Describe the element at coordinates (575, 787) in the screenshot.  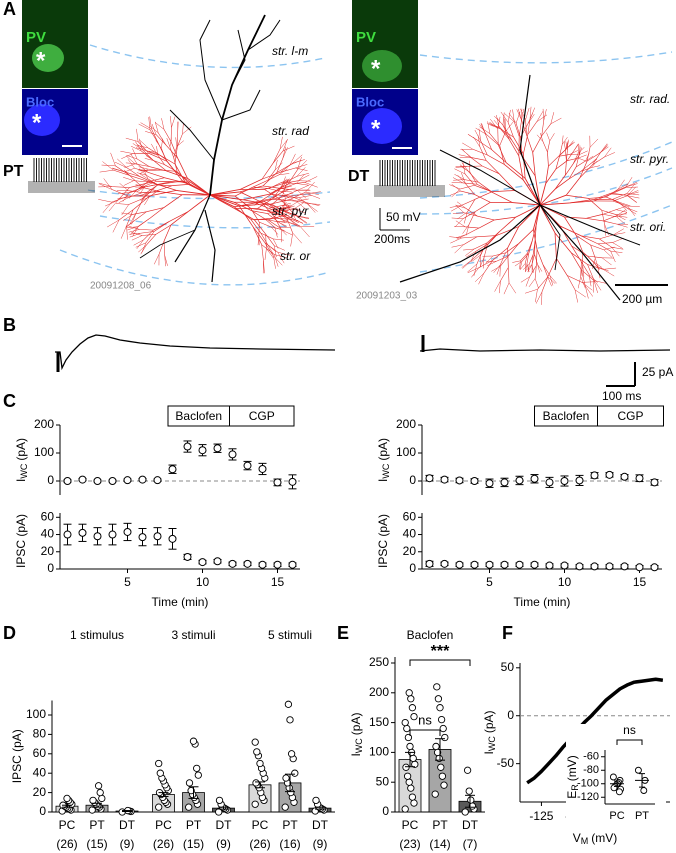
I see `label-part: R` at that location.